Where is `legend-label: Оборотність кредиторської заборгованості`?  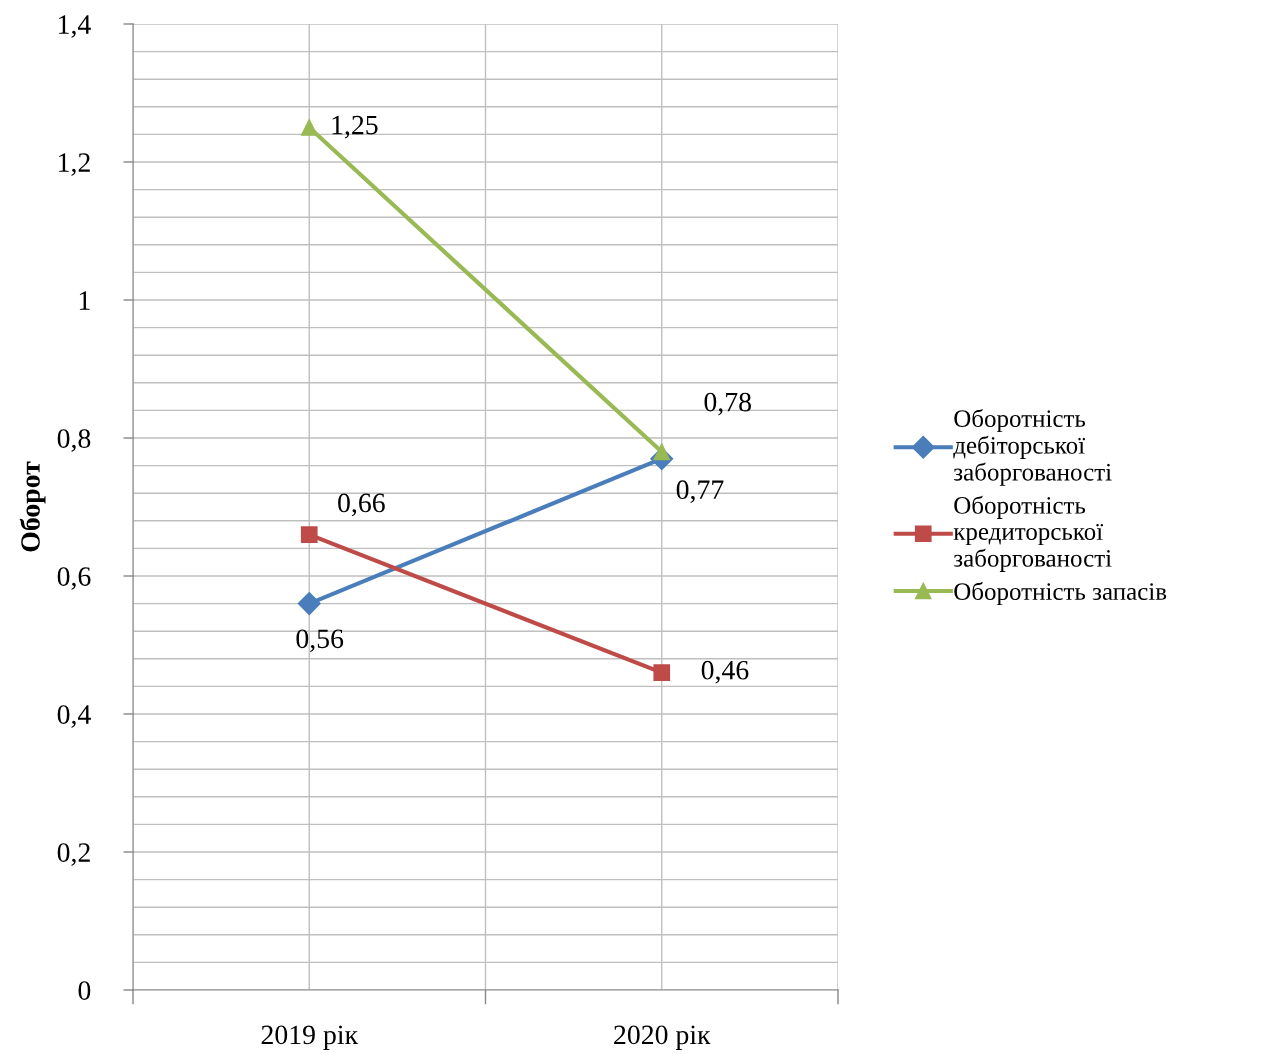 legend-label: Оборотність кредиторської заборгованості is located at coordinates (1032, 533).